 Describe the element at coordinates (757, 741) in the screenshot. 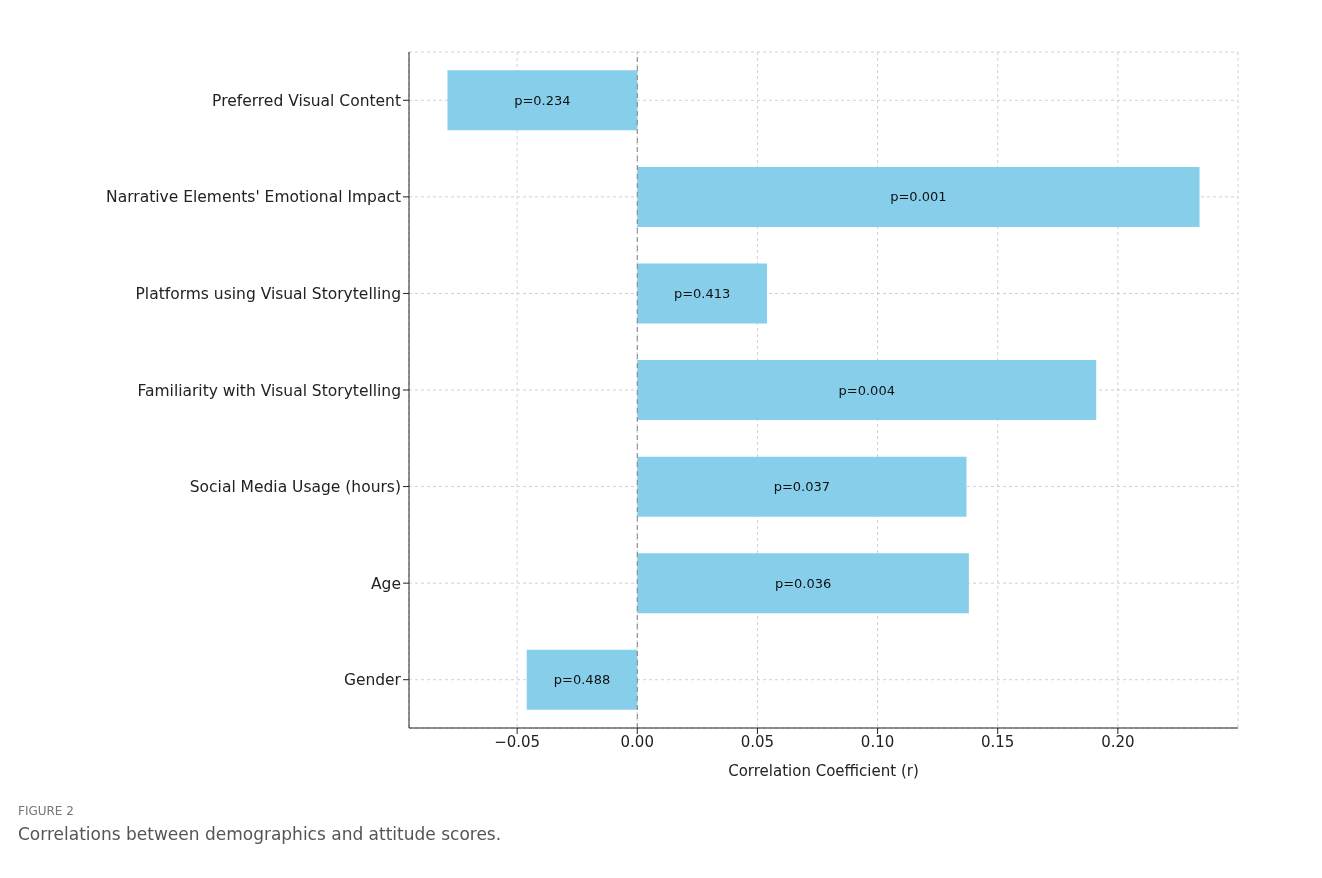

I see `x-tick-label: 0.05` at that location.